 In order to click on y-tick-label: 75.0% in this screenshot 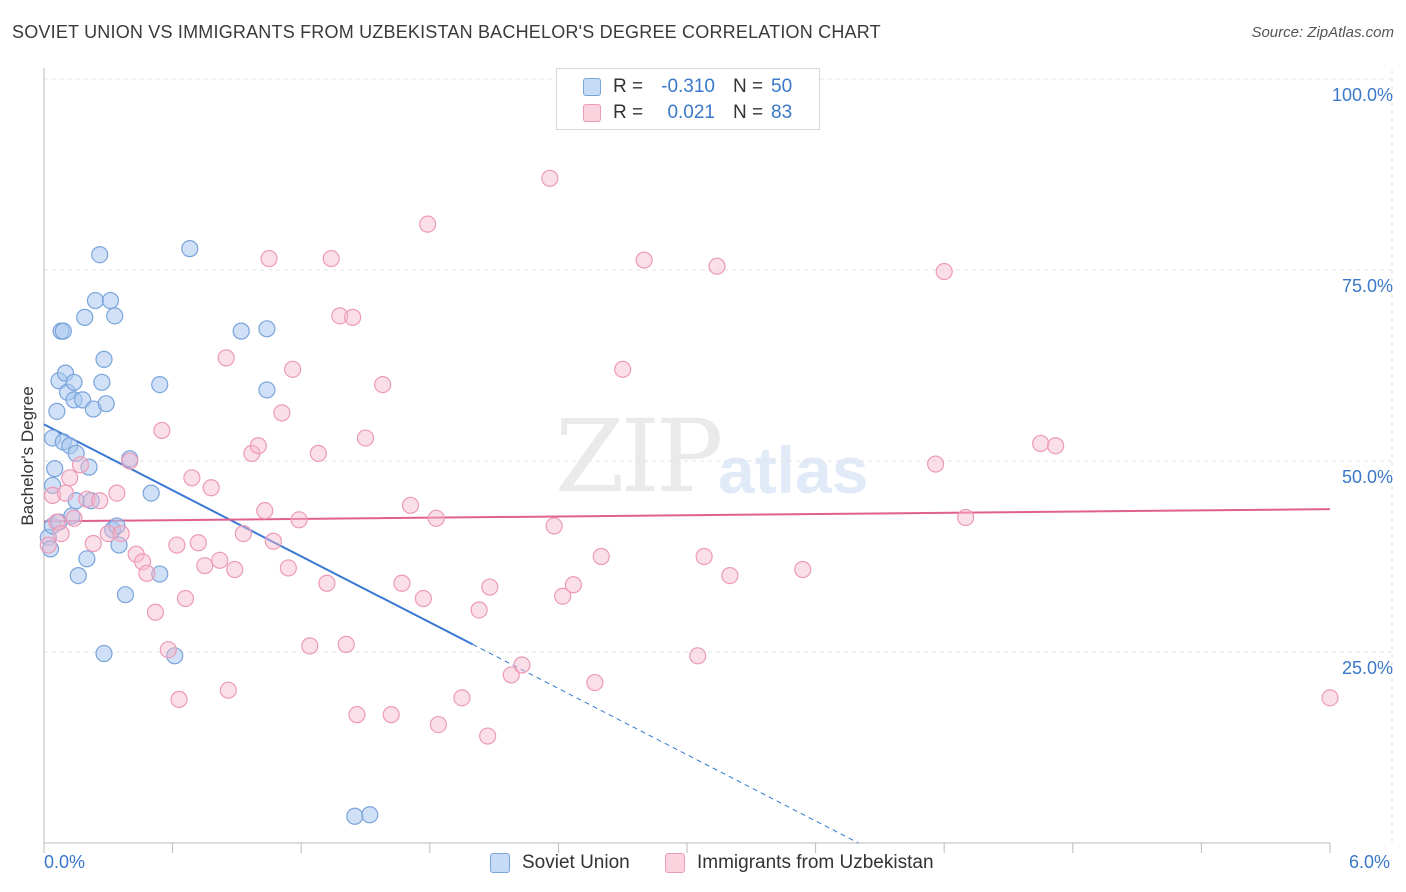, I will do `click(1367, 286)`.